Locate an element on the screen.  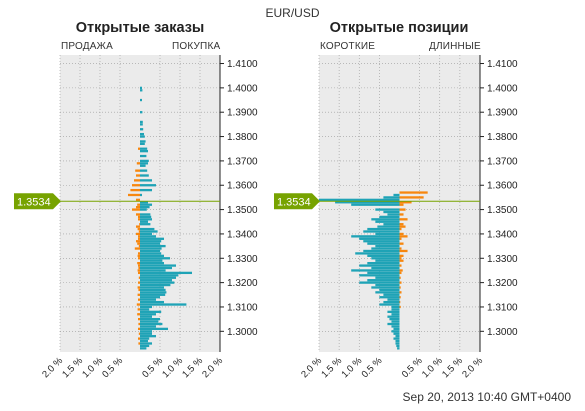
positions-price-marker is located at coordinates (297, 201).